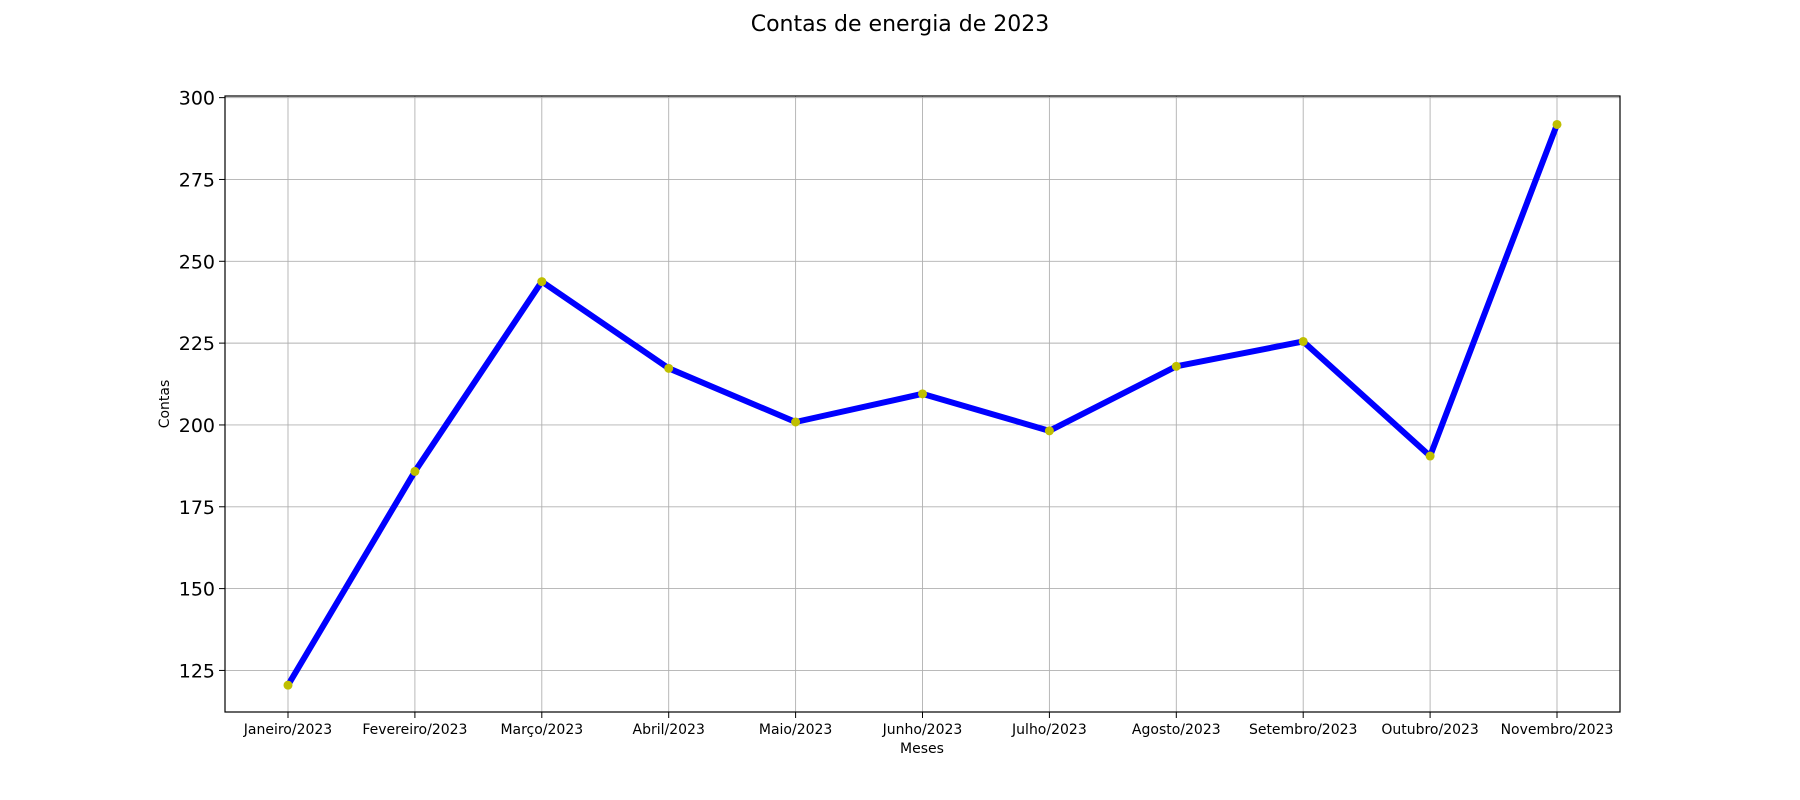 Image resolution: width=1800 pixels, height=800 pixels. I want to click on y-tick-label: 300, so click(197, 99).